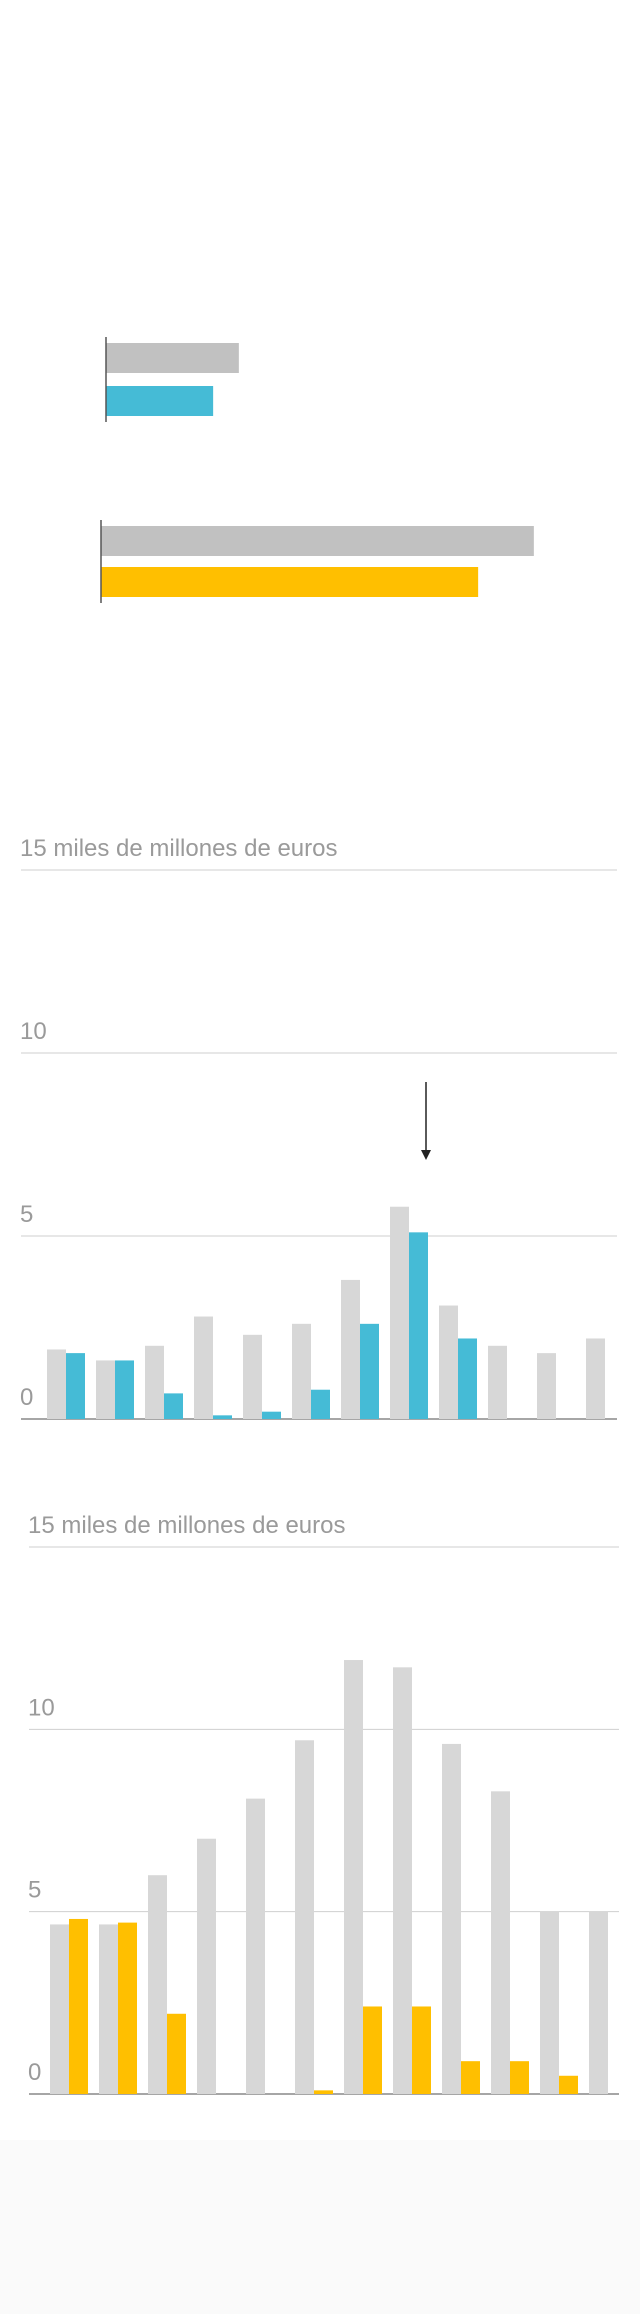 The width and height of the screenshot is (640, 2314). What do you see at coordinates (320, 2227) in the screenshot?
I see `footer-bg` at bounding box center [320, 2227].